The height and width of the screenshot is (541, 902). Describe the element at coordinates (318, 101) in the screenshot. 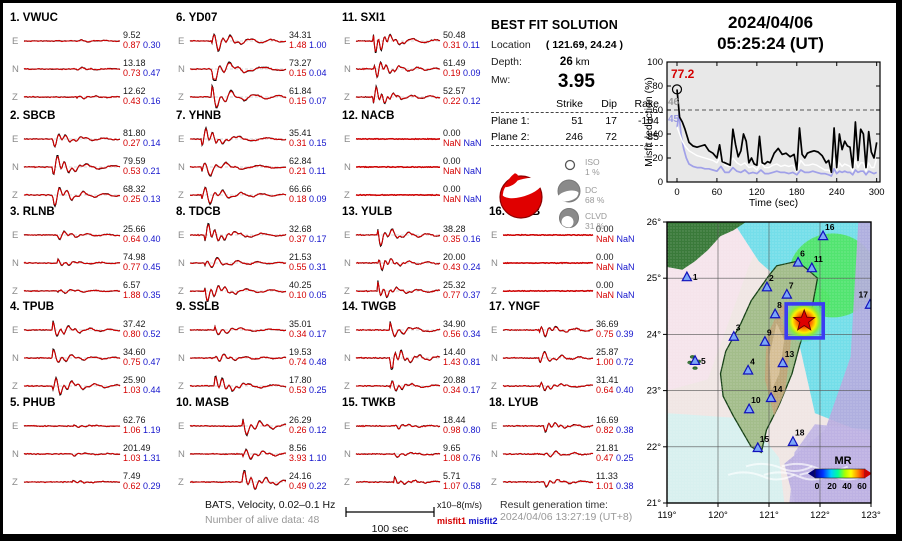

I see `misfit2-value: 0.07` at that location.